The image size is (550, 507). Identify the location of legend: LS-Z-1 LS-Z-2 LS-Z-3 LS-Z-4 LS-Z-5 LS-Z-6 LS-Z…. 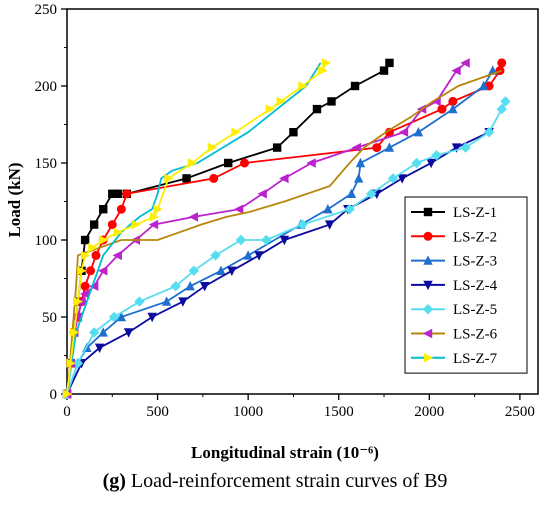
(466, 285).